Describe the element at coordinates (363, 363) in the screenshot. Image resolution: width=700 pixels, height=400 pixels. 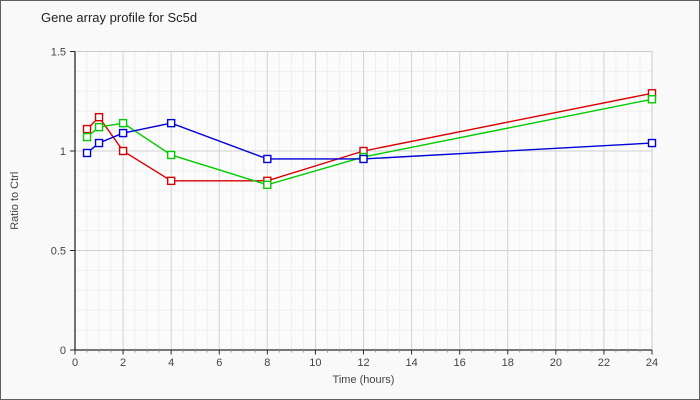
I see `x-tick-label: 12` at that location.